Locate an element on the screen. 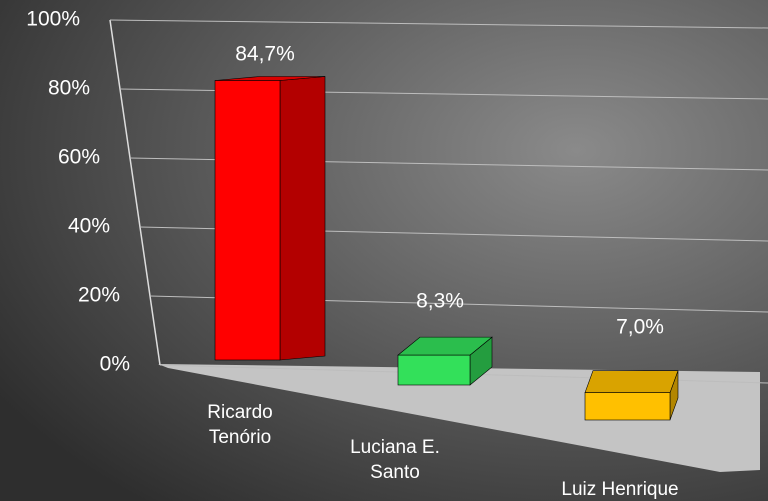 The height and width of the screenshot is (501, 768). x-tick-label: Luciana E. Santo is located at coordinates (395, 460).